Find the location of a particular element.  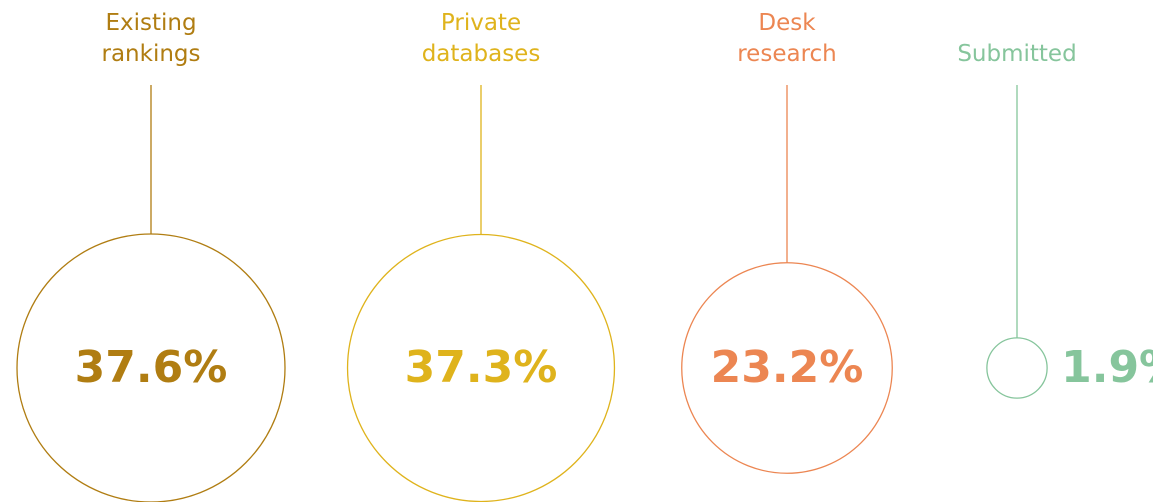

category-label: Private databases is located at coordinates (481, 38).